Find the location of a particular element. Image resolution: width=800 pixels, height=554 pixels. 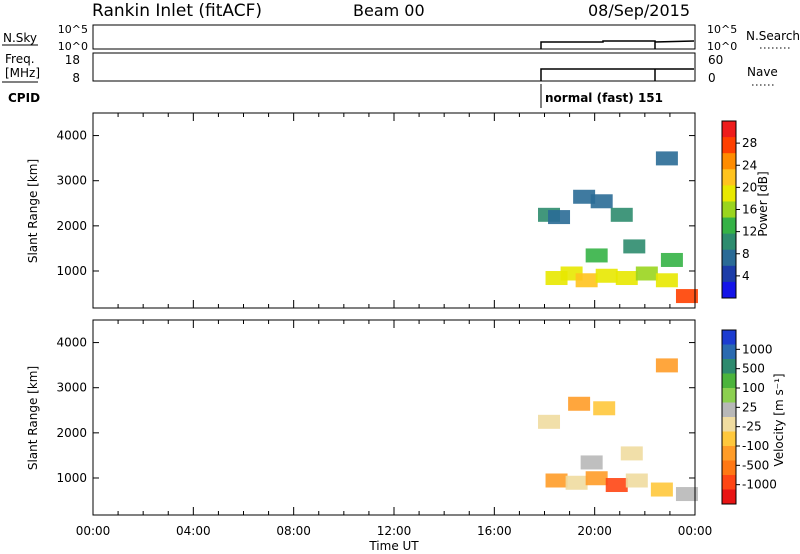

freq-trace is located at coordinates (617, 74).